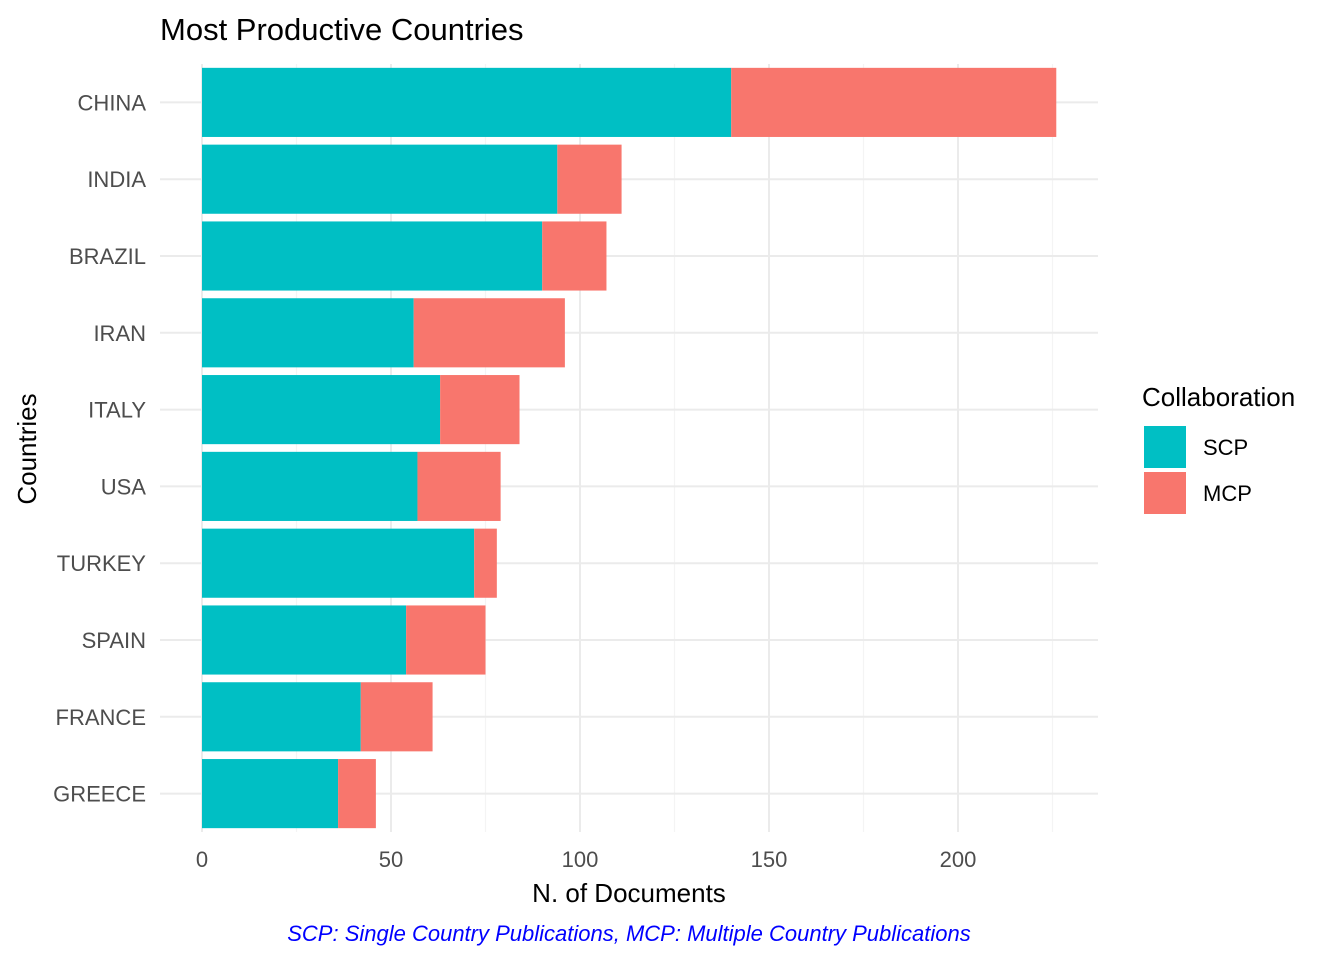 The height and width of the screenshot is (960, 1344). I want to click on y-tick-label: TURKEY, so click(102, 563).